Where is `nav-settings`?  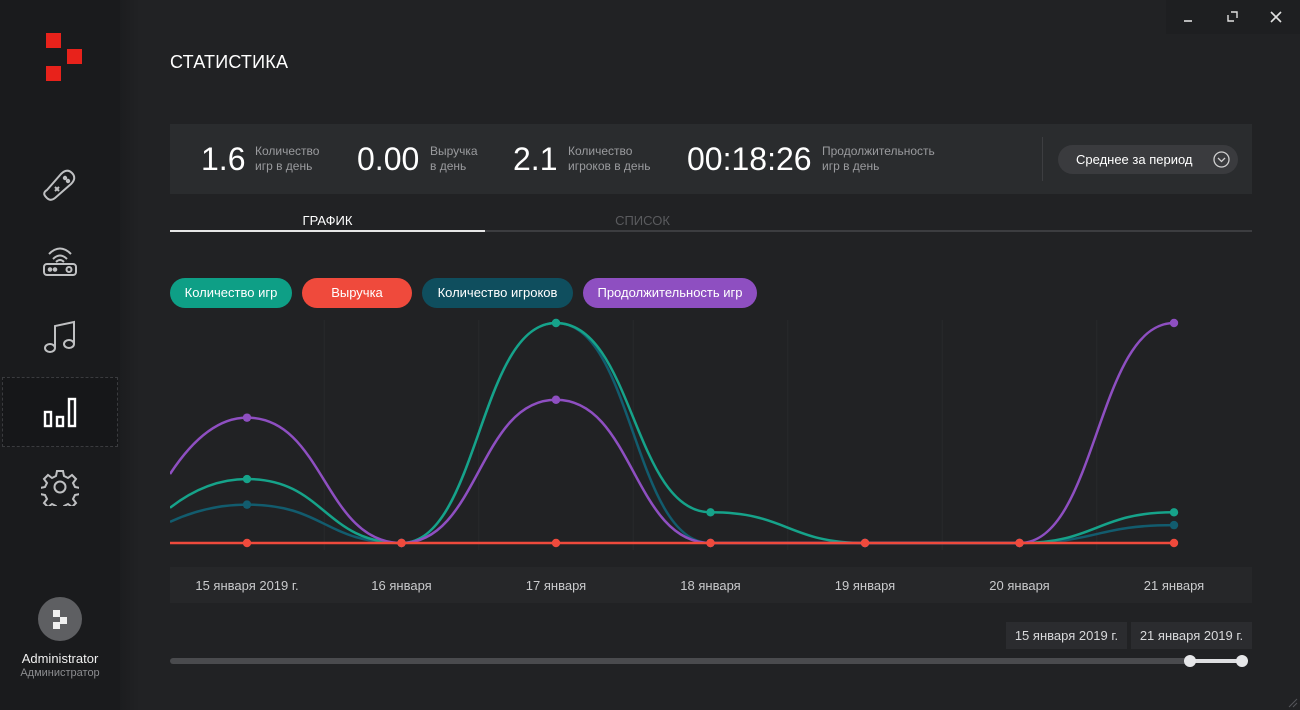 nav-settings is located at coordinates (60, 487).